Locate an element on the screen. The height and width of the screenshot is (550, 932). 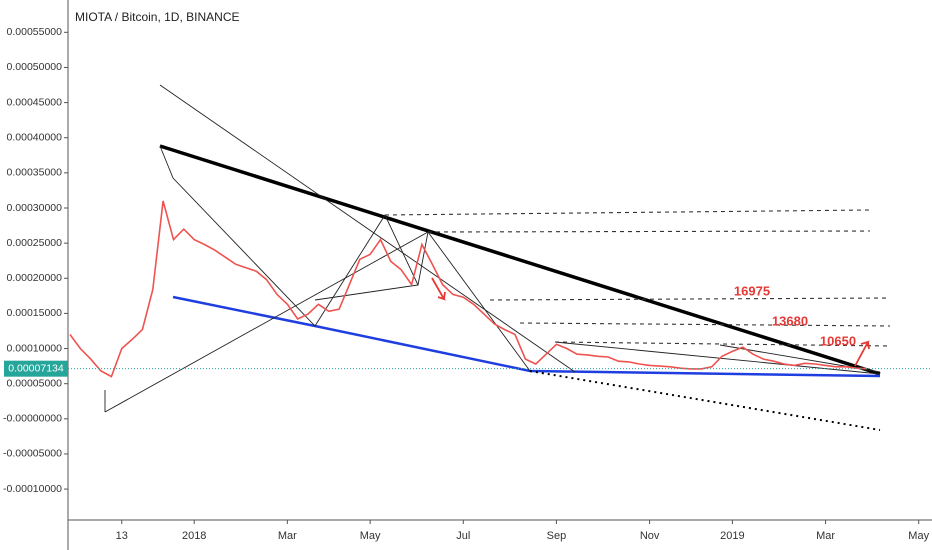
support-line is located at coordinates (526, 336).